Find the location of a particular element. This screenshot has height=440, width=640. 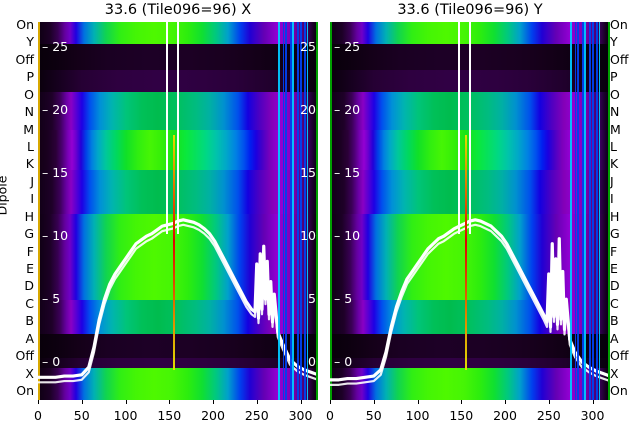

outer-row-label-m-6: M is located at coordinates (615, 129).